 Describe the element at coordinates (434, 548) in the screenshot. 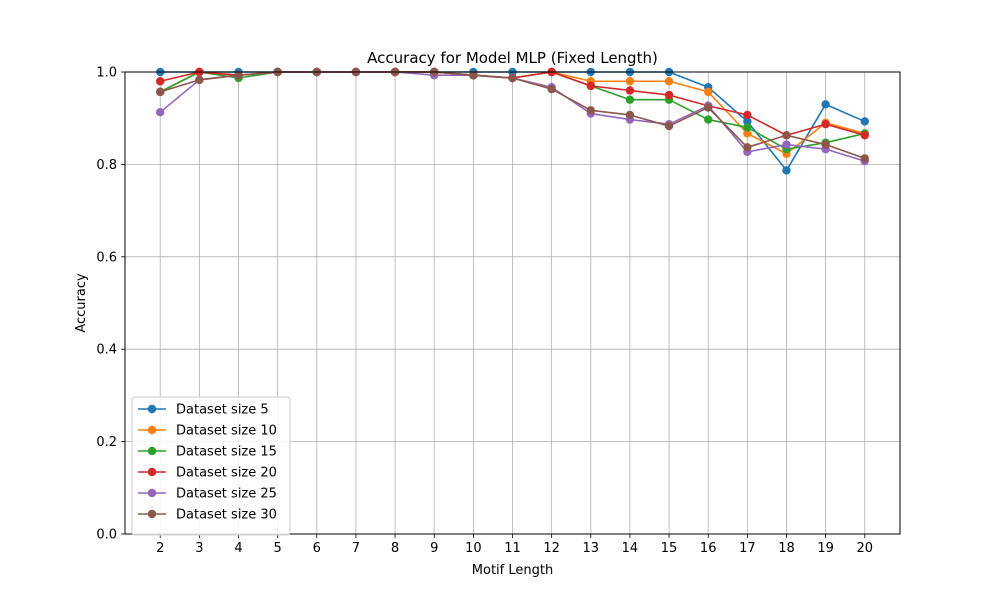

I see `x-tick-label: 9` at that location.